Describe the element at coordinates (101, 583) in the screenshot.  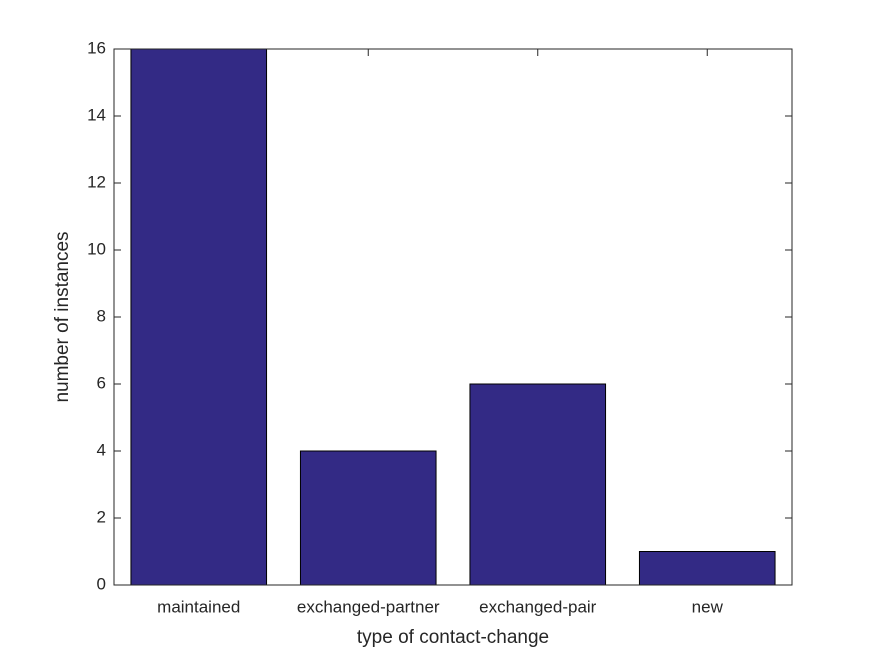
I see `y-tick-label: 0` at that location.